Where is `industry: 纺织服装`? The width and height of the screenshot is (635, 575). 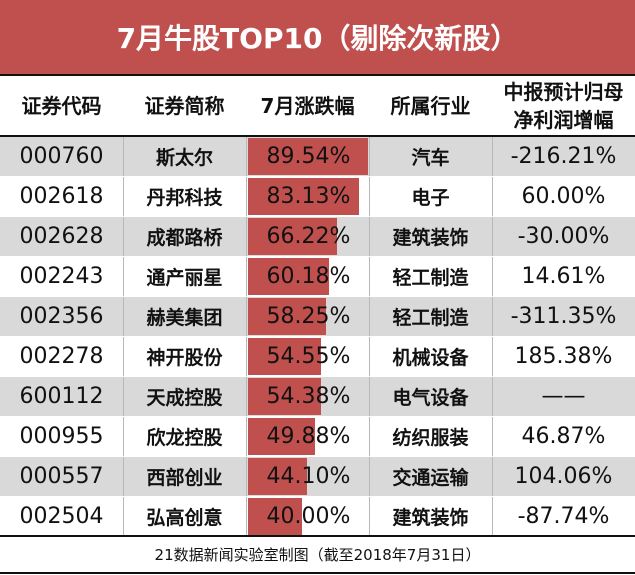
industry: 纺织服装 is located at coordinates (430, 438).